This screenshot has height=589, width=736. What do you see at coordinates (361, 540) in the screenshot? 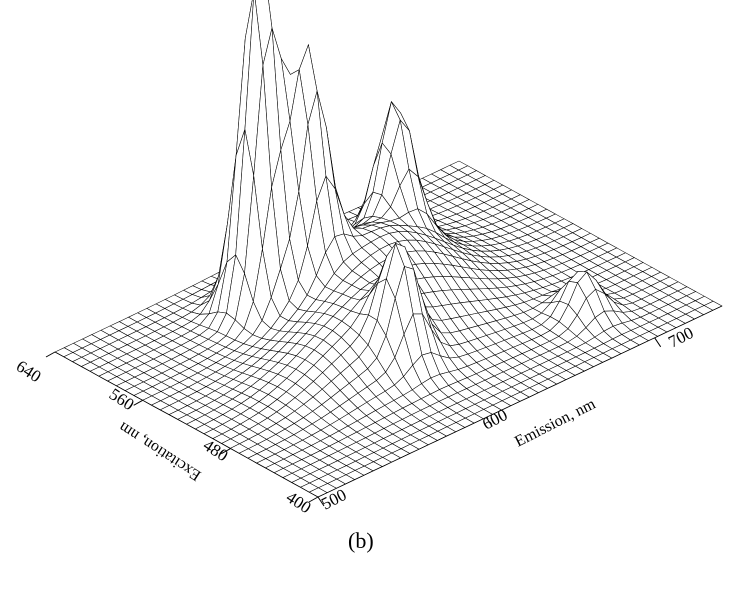
I see `panel-label: (b)` at bounding box center [361, 540].